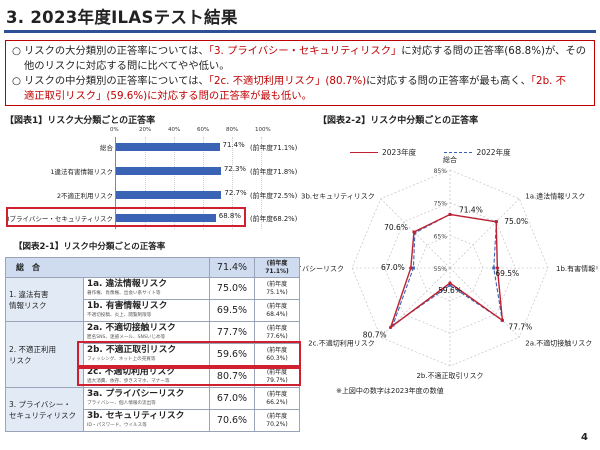 Image resolution: width=600 pixels, height=450 pixels. Describe the element at coordinates (448, 81) in the screenshot. I see `summary-text: に対応する問の正答率が最も高く、` at that location.